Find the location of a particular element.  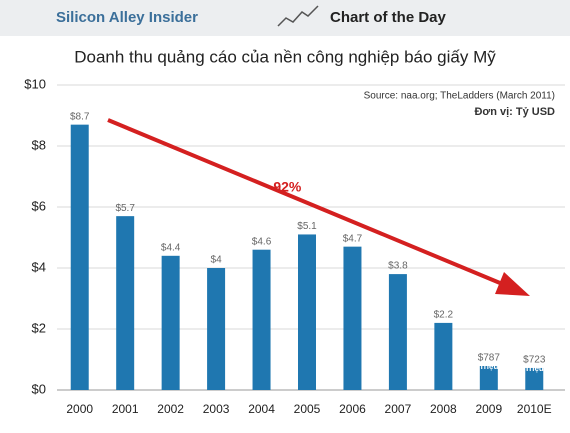

annotation: -92% is located at coordinates (285, 187).